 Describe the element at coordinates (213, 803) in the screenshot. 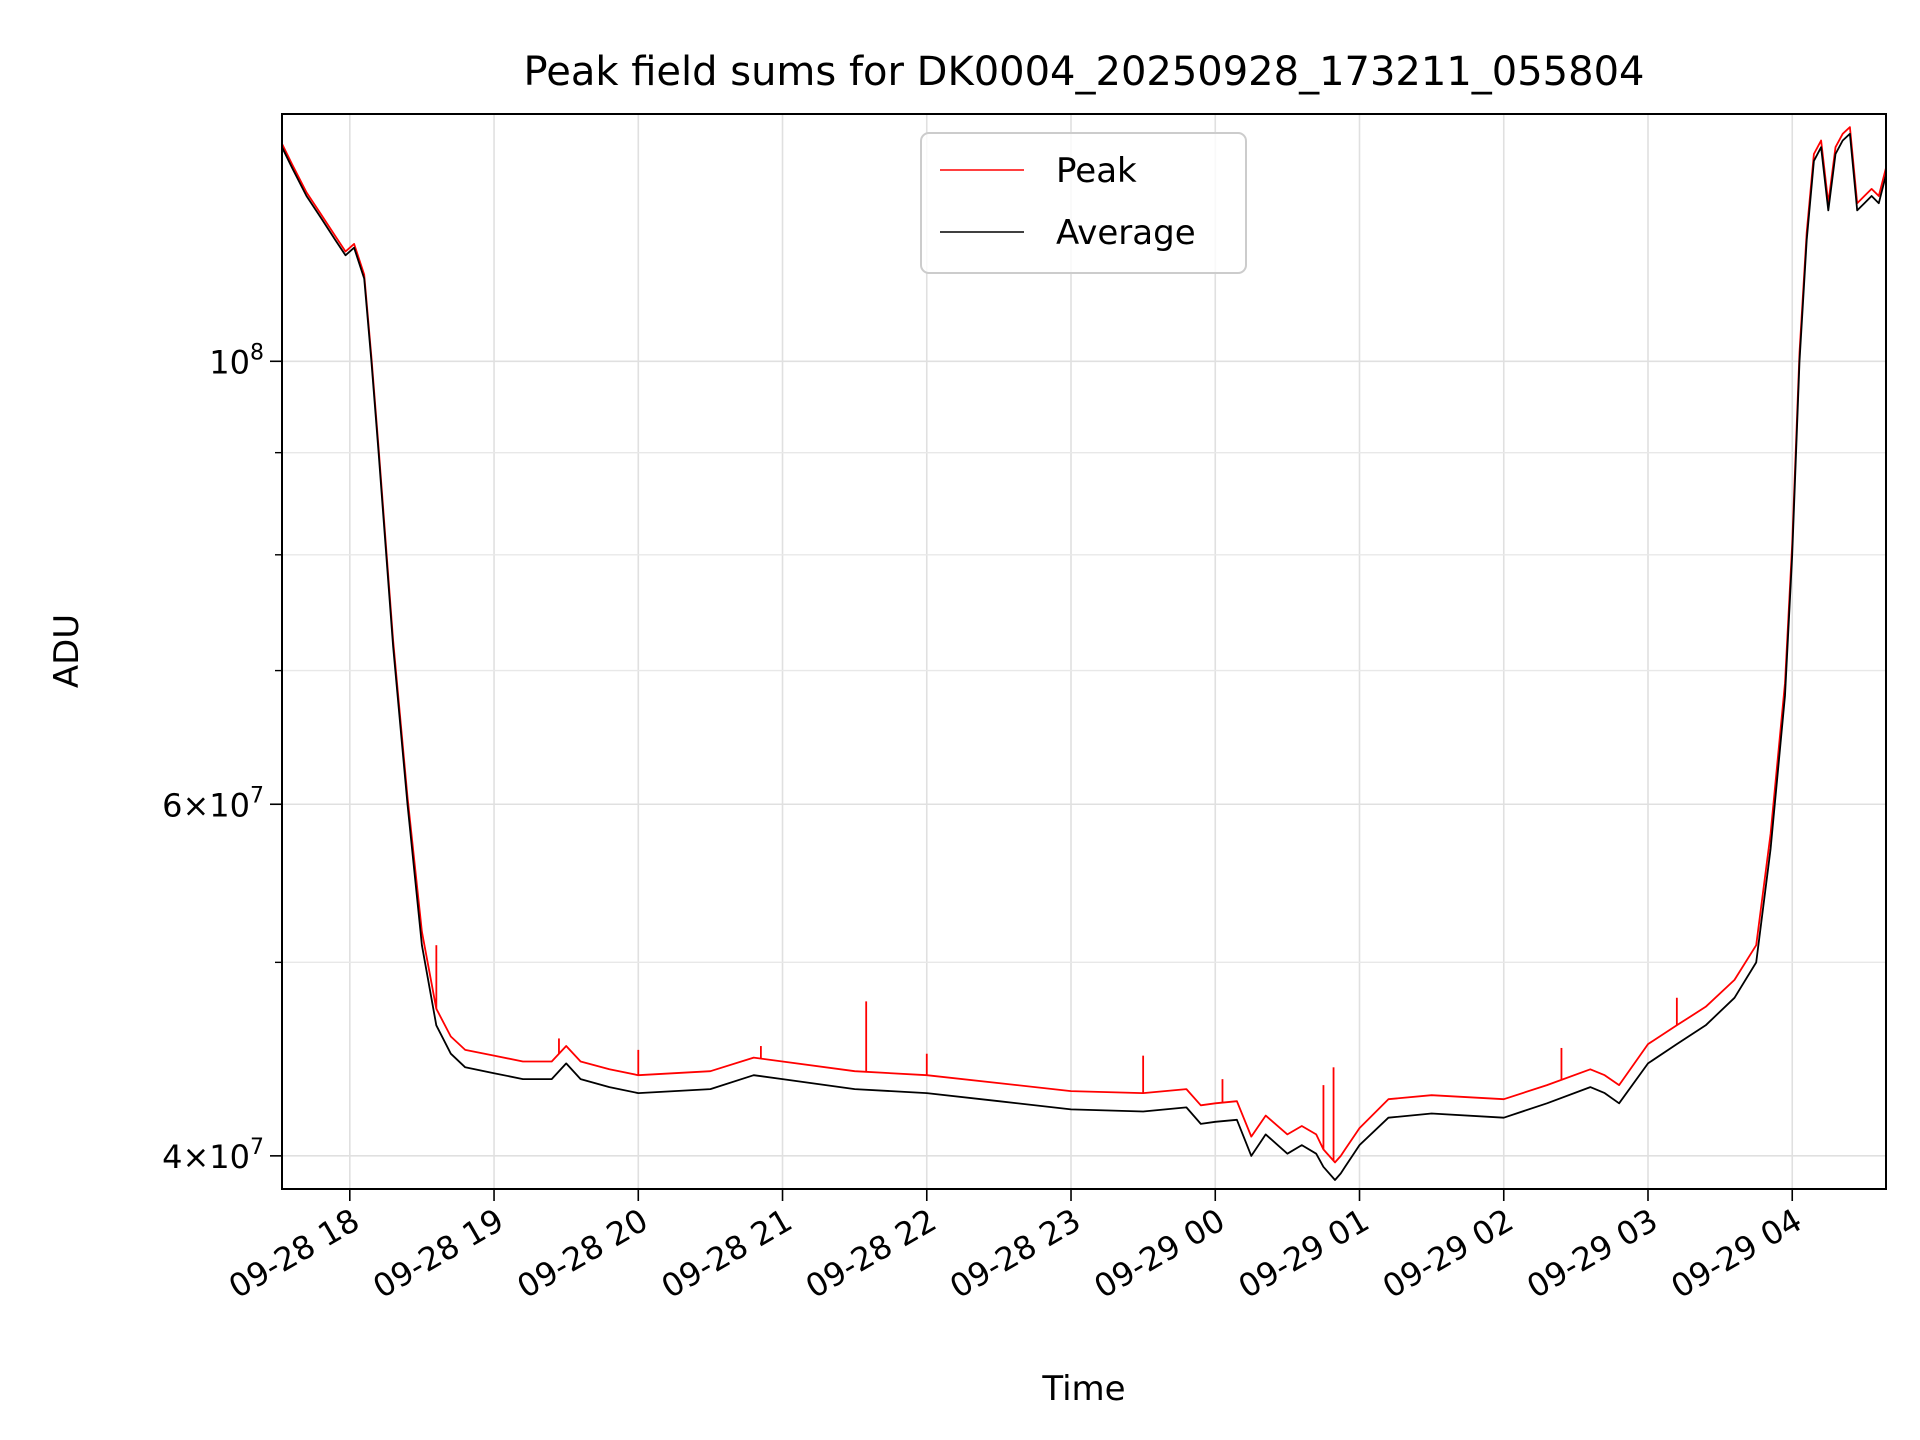

I see `y-tick-label: 6×107` at that location.